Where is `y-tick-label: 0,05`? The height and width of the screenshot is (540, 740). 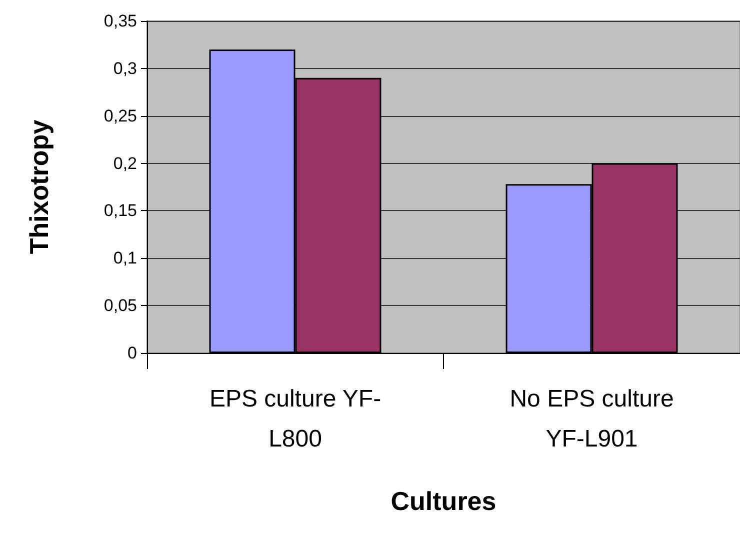
y-tick-label: 0,05 is located at coordinates (120, 306).